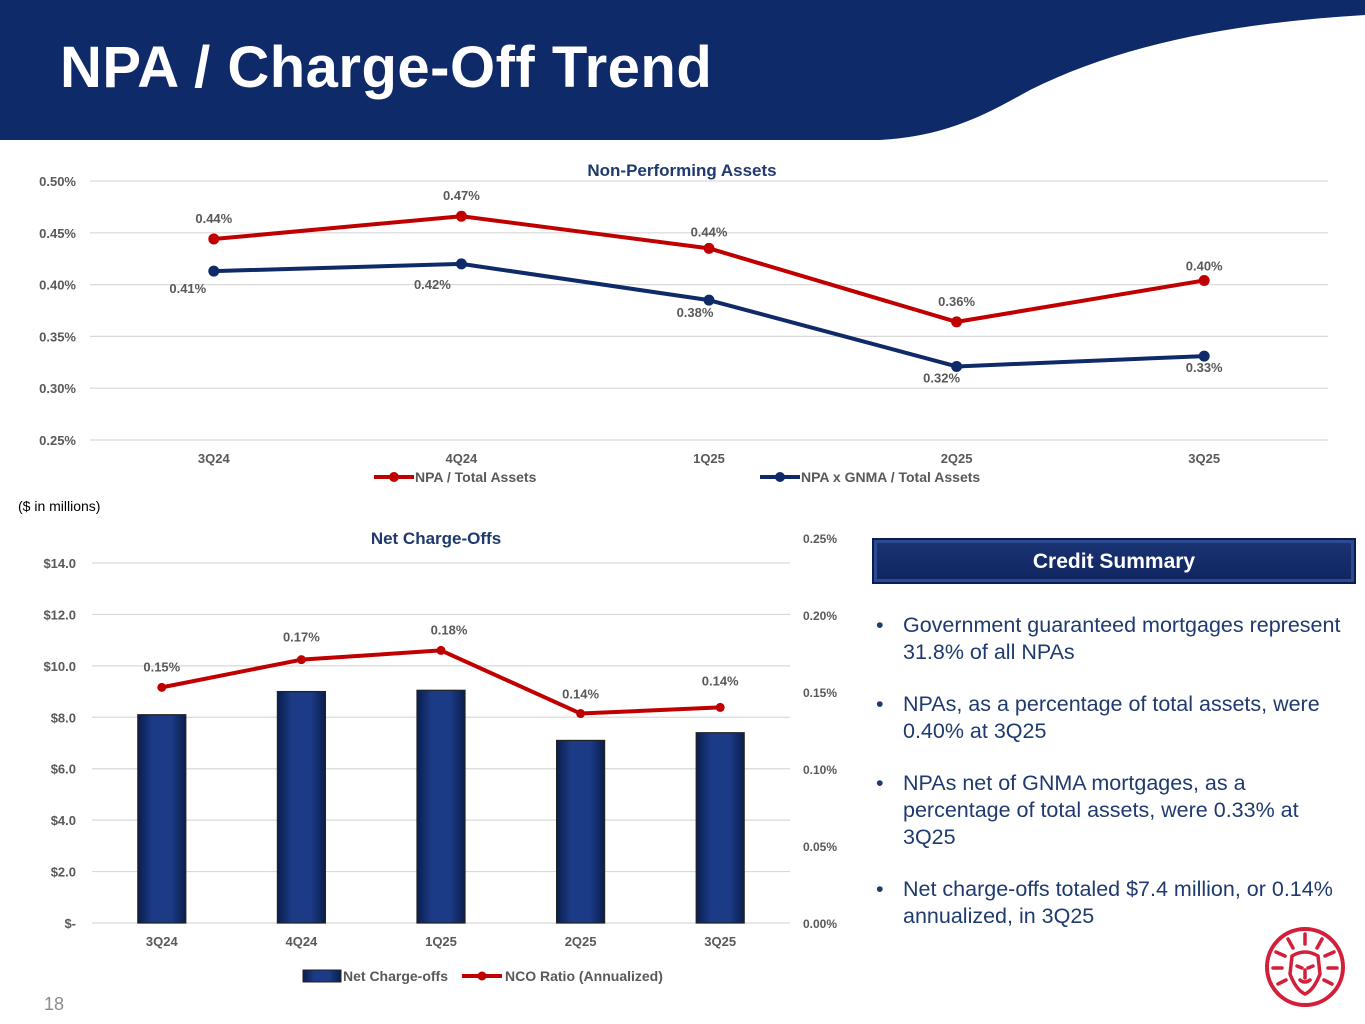  I want to click on y-tick-label: $14.0, so click(59, 563).